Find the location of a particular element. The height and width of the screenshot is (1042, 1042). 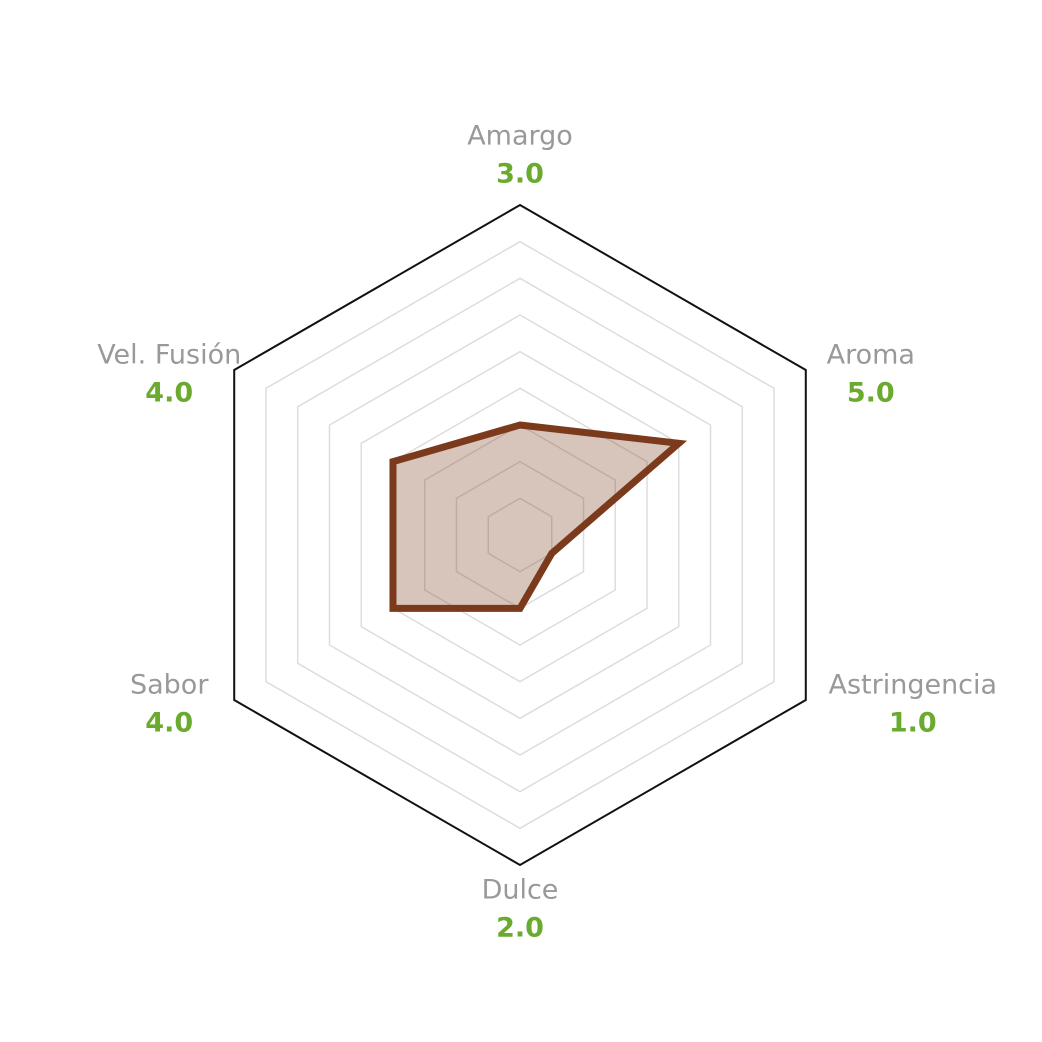

value-label: 1.0 is located at coordinates (913, 723).